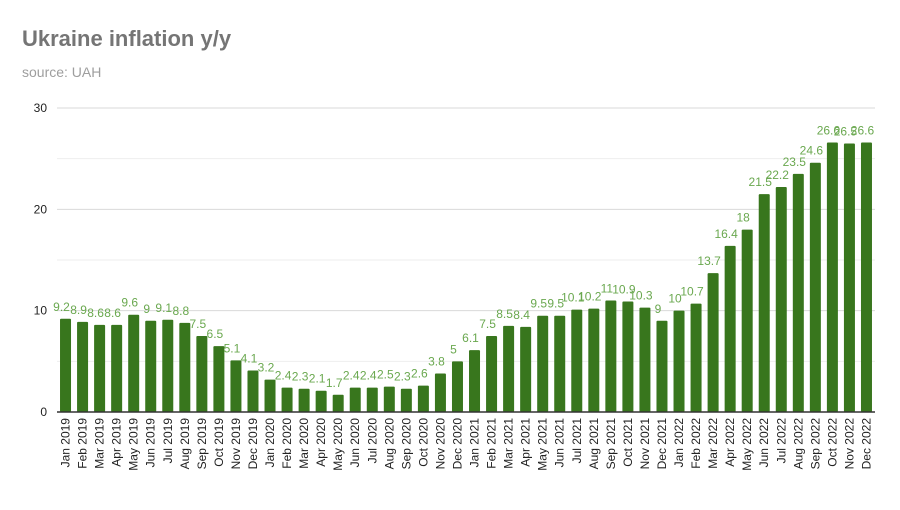 The image size is (900, 510). Describe the element at coordinates (112, 313) in the screenshot. I see `data-label: 8.6` at that location.